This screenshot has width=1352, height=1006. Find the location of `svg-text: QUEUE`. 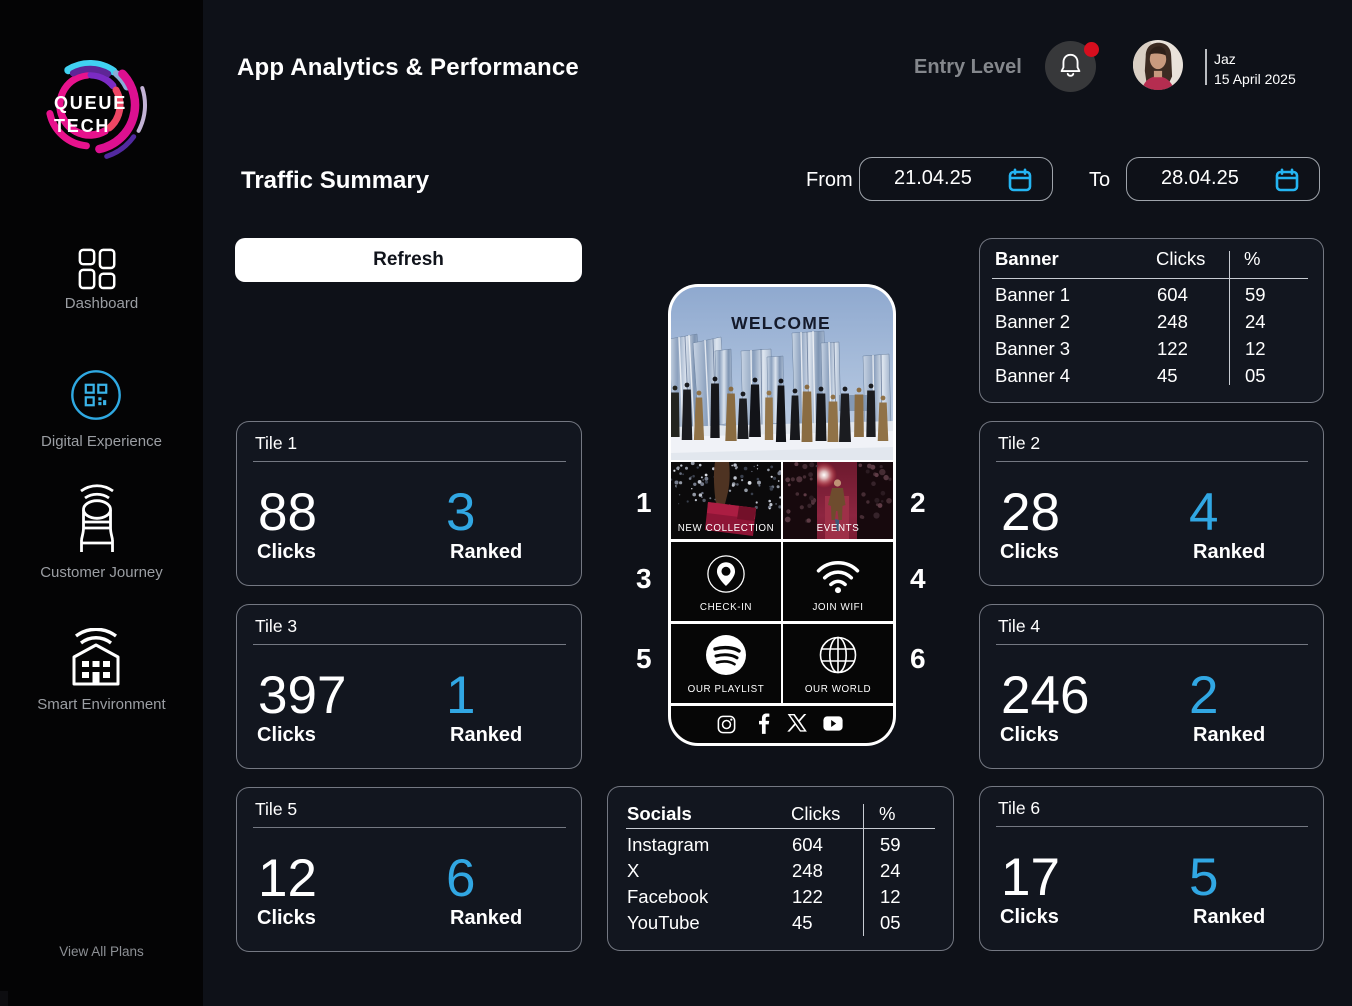

svg-text: QUEUE is located at coordinates (90, 103).